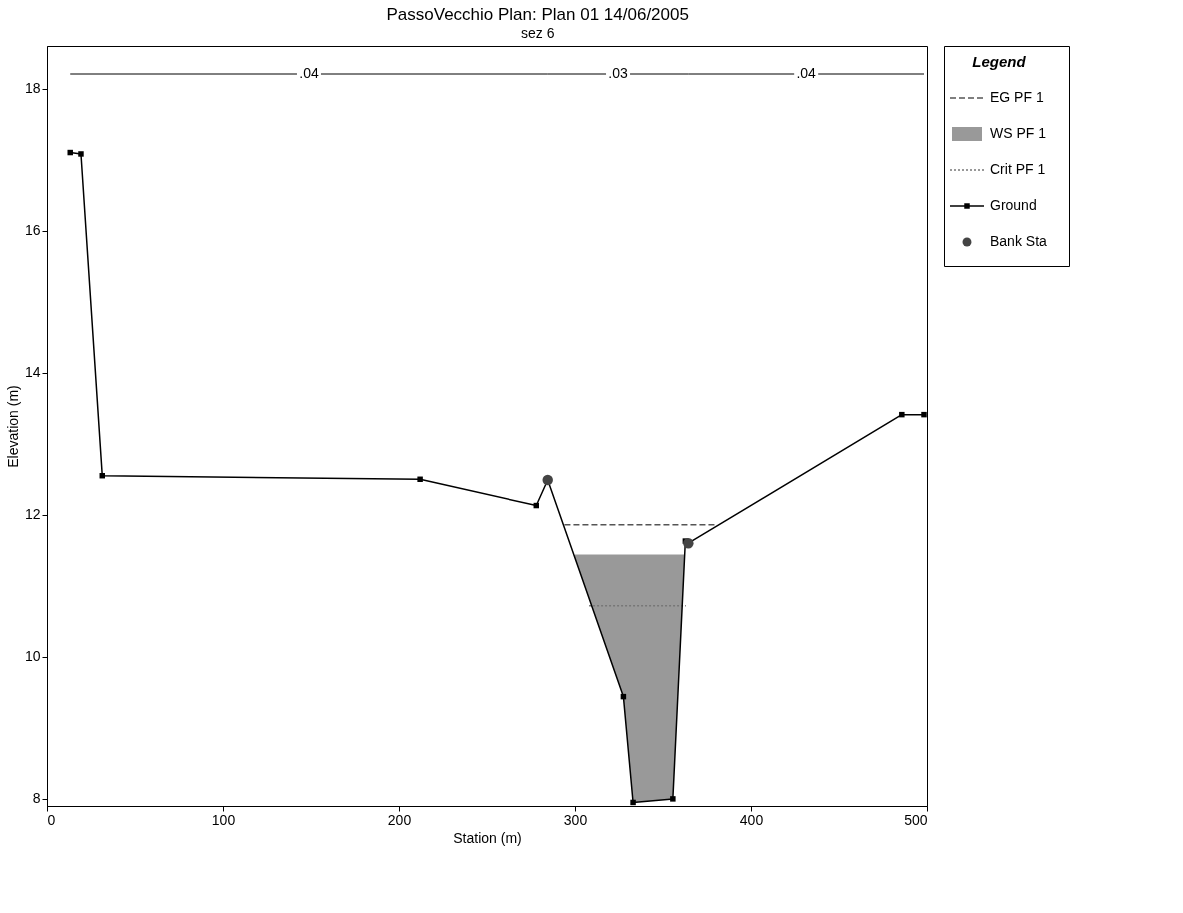 This screenshot has height=913, width=1183. I want to click on legend-label: EG PF 1, so click(1017, 97).